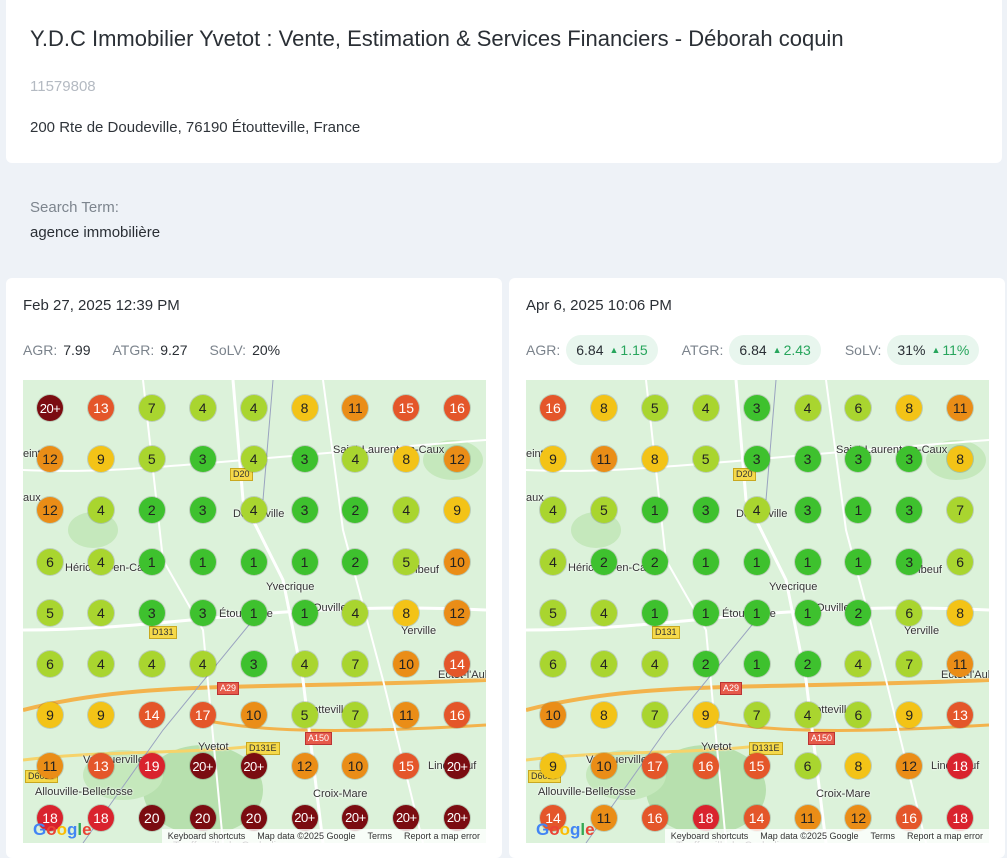  I want to click on rank-pin: 17, so click(654, 766).